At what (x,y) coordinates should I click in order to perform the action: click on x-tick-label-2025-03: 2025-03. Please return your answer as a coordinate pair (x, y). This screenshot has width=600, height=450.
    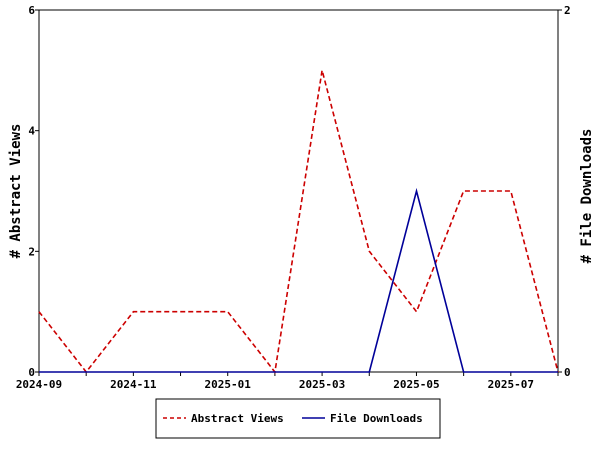
    Looking at the image, I should click on (322, 384).